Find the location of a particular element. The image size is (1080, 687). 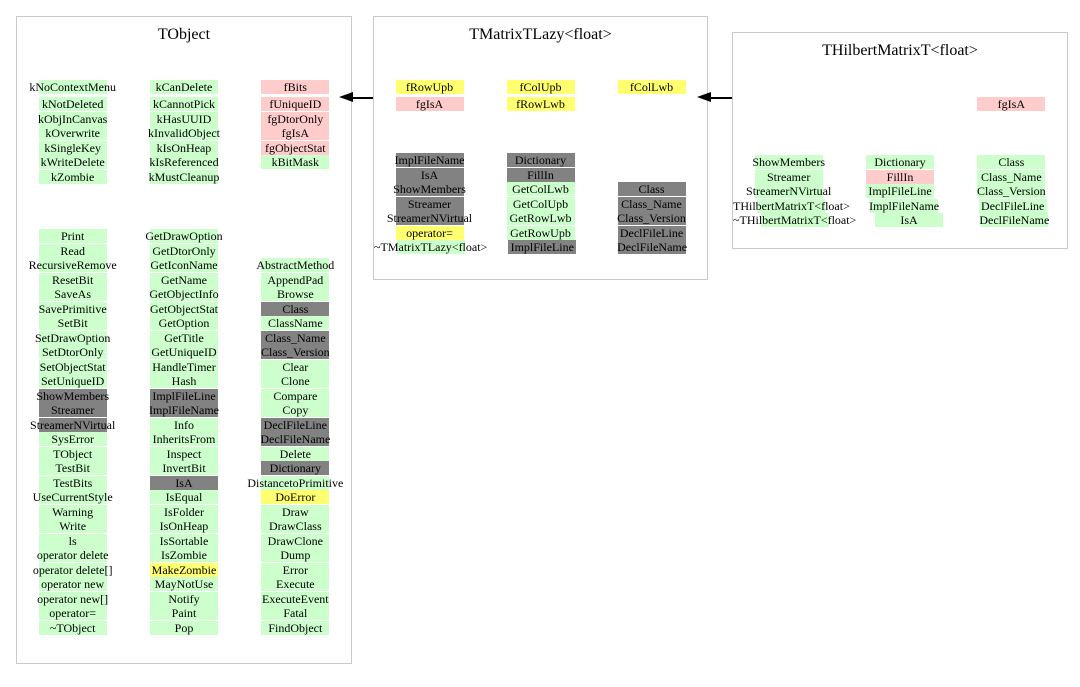

member-cell: TObject is located at coordinates (72, 454).